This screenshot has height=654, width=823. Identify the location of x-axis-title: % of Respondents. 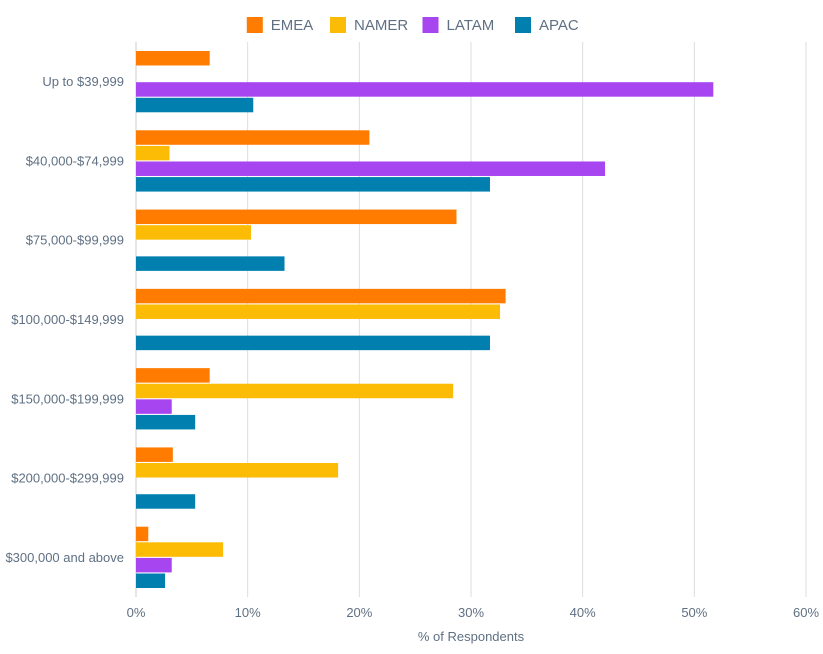
(471, 636).